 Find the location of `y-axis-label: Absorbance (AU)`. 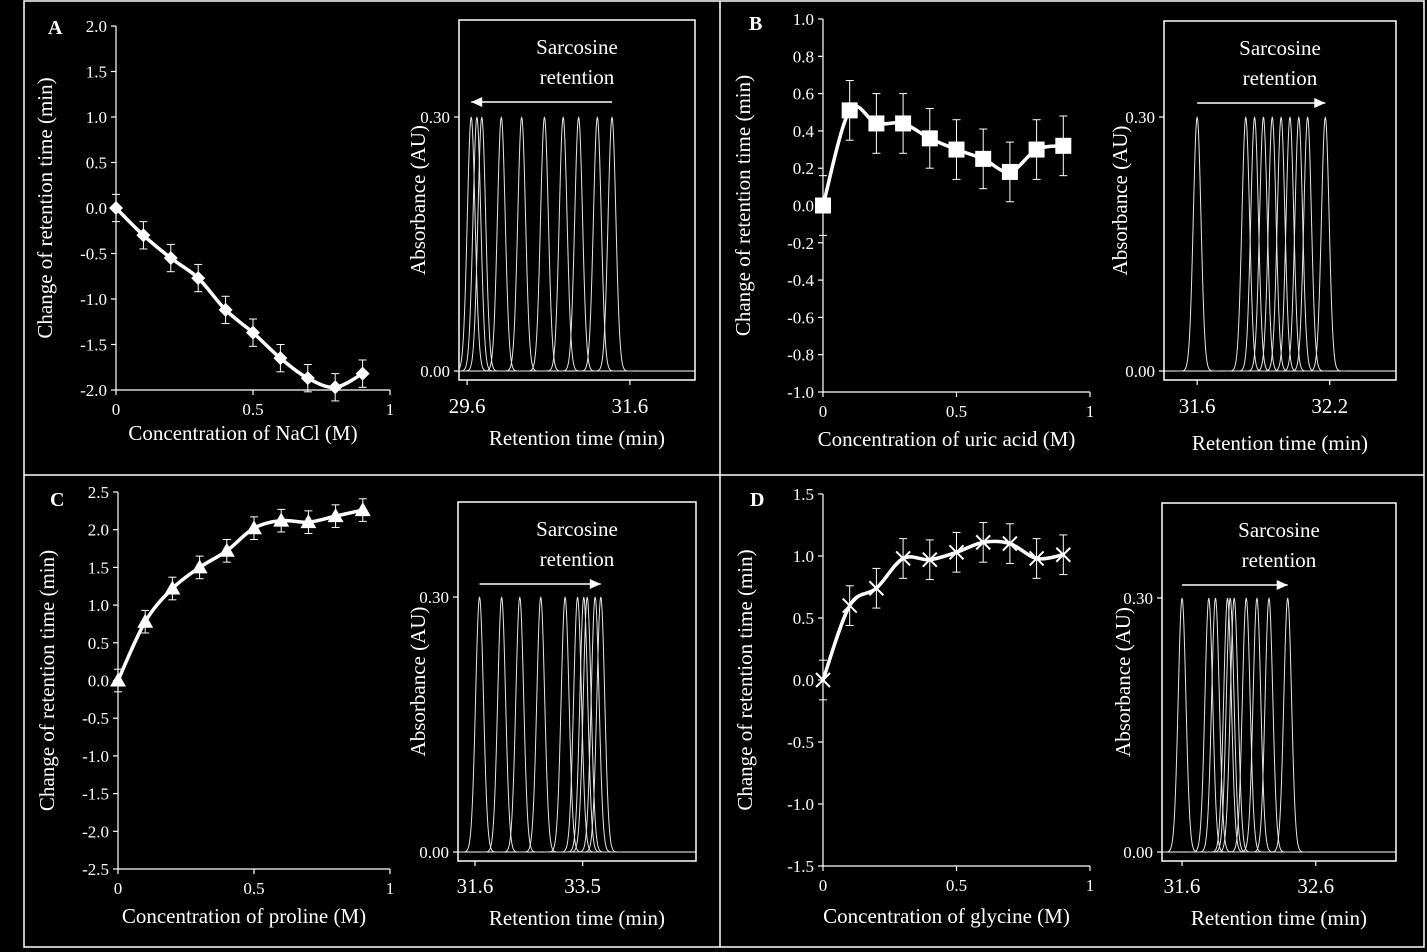

y-axis-label: Absorbance (AU) is located at coordinates (418, 682).